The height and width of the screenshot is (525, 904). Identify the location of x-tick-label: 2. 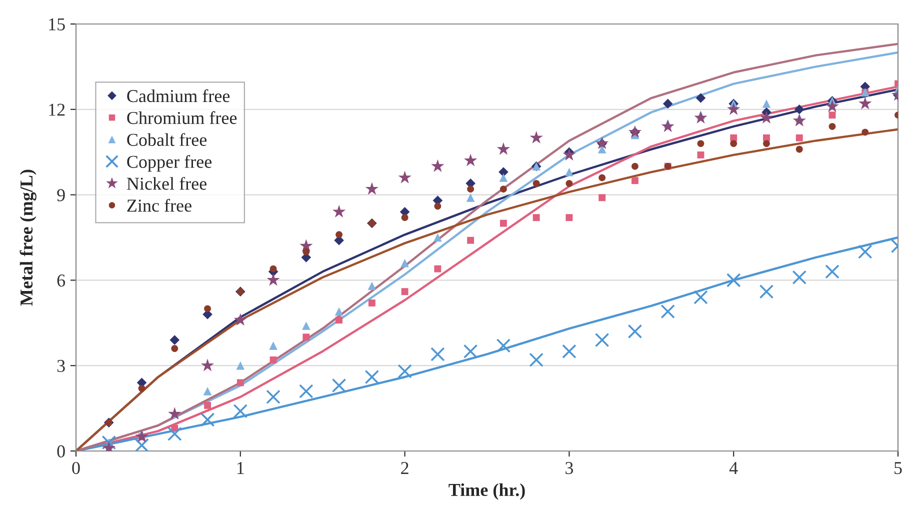
(404, 468).